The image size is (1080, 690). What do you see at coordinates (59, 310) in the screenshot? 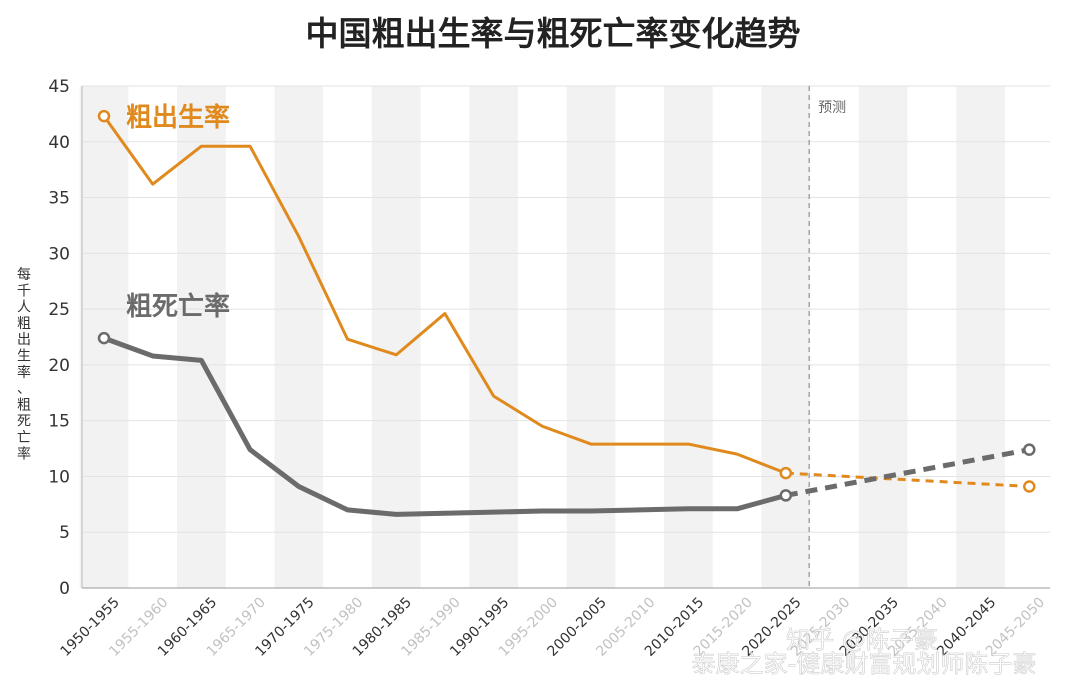
I see `y-tick-label: 25` at bounding box center [59, 310].